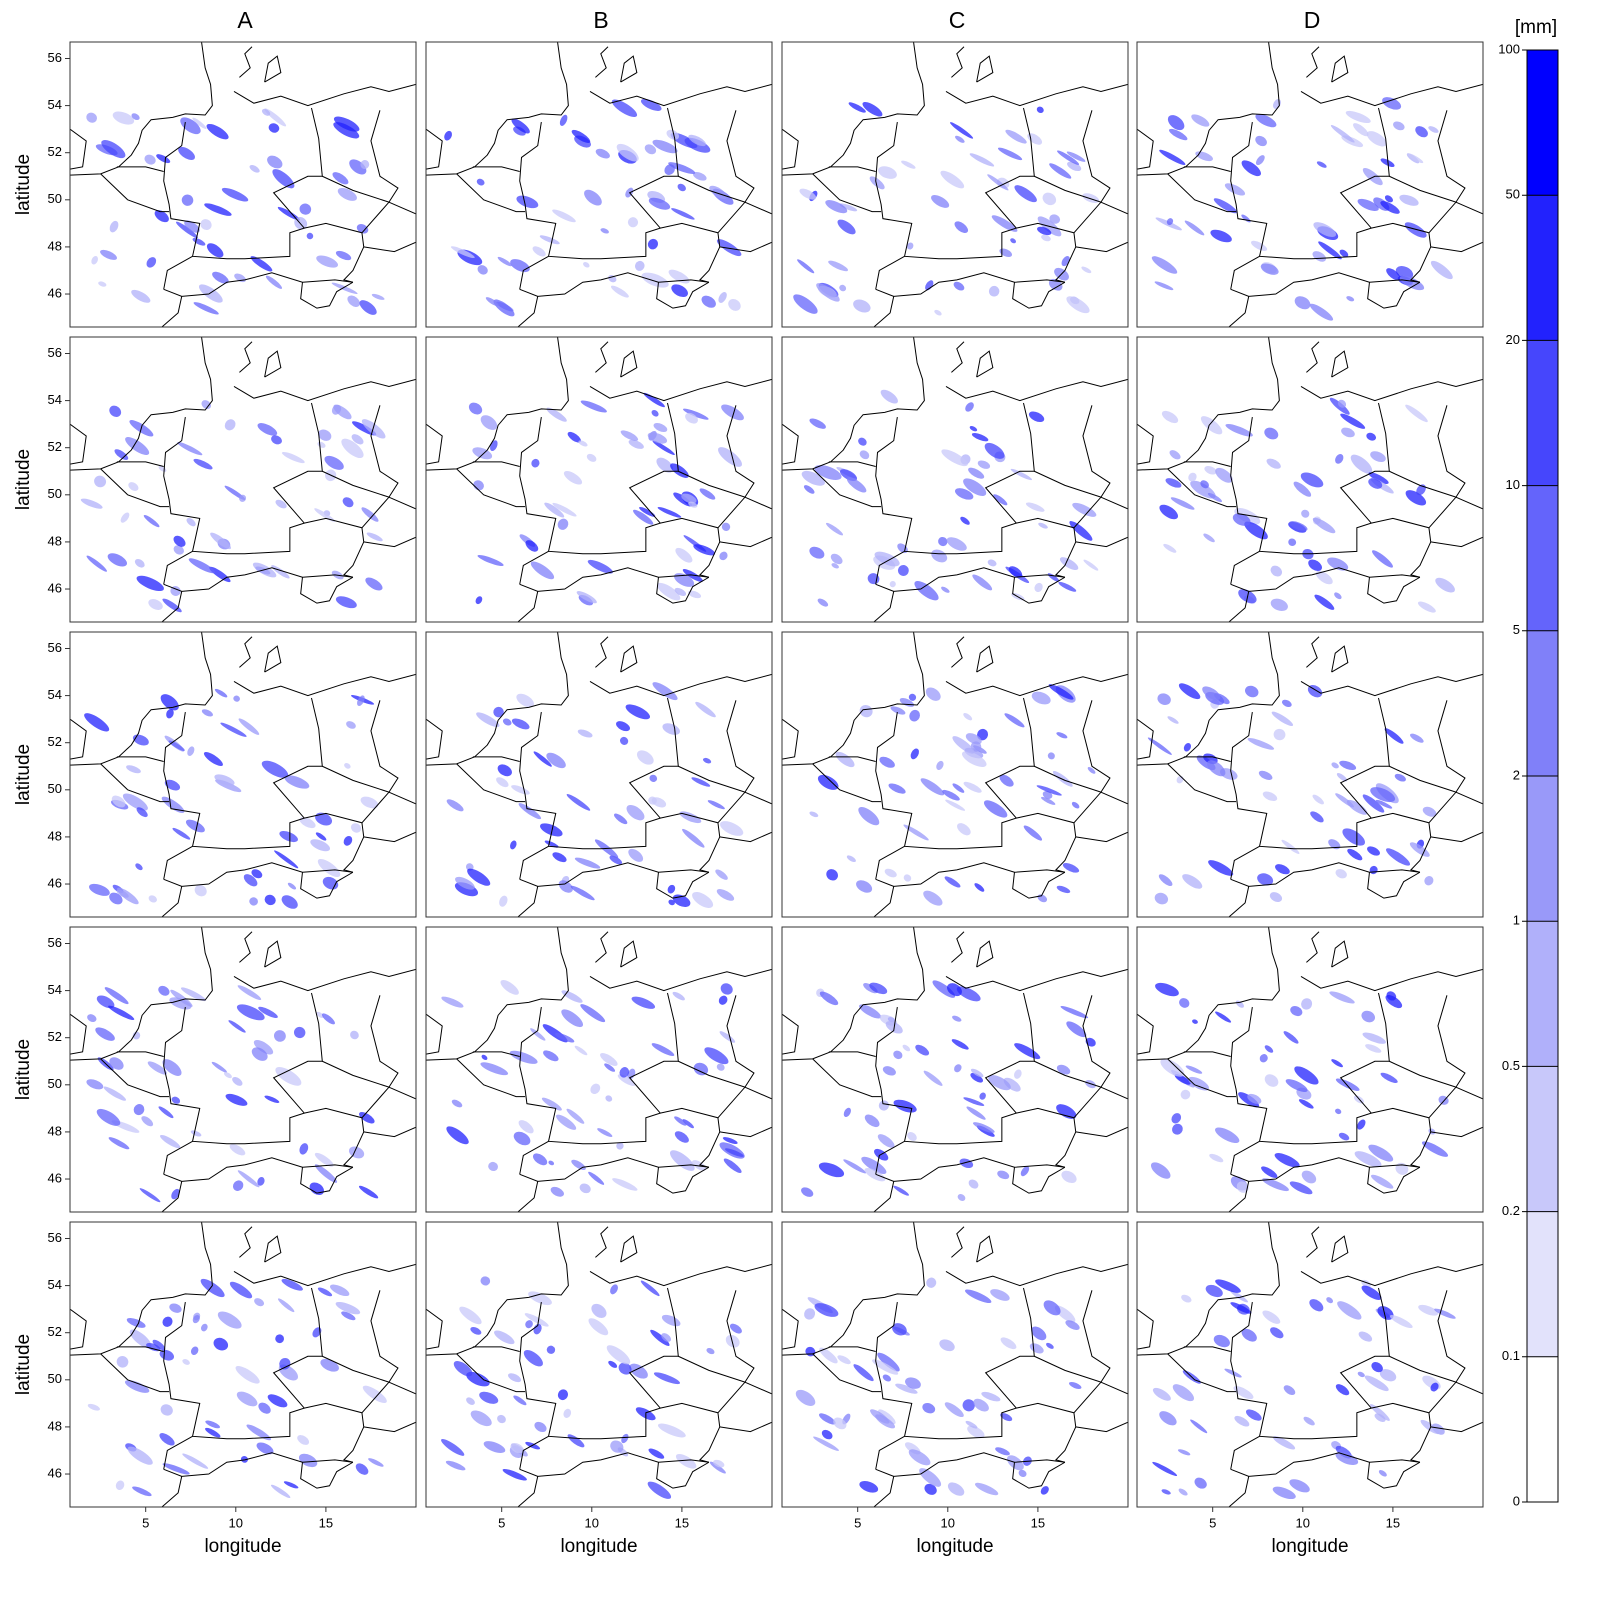 The height and width of the screenshot is (1600, 1600). Describe the element at coordinates (23, 479) in the screenshot. I see `y-axis-label: latitude` at that location.